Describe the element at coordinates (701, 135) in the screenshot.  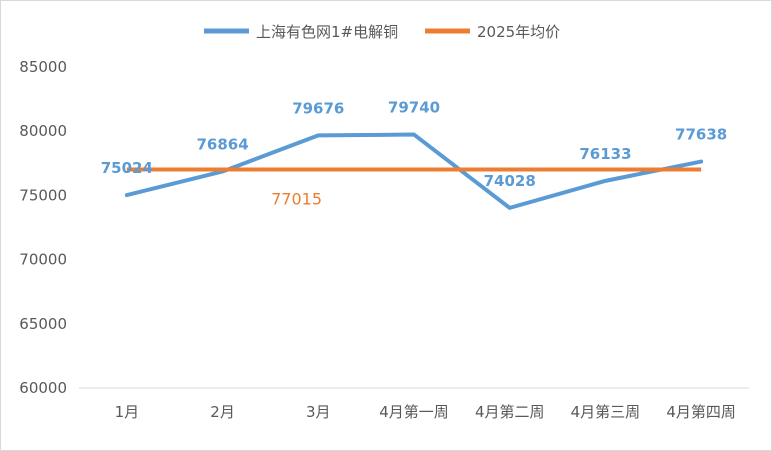
I see `data-label-copper: 77638` at that location.